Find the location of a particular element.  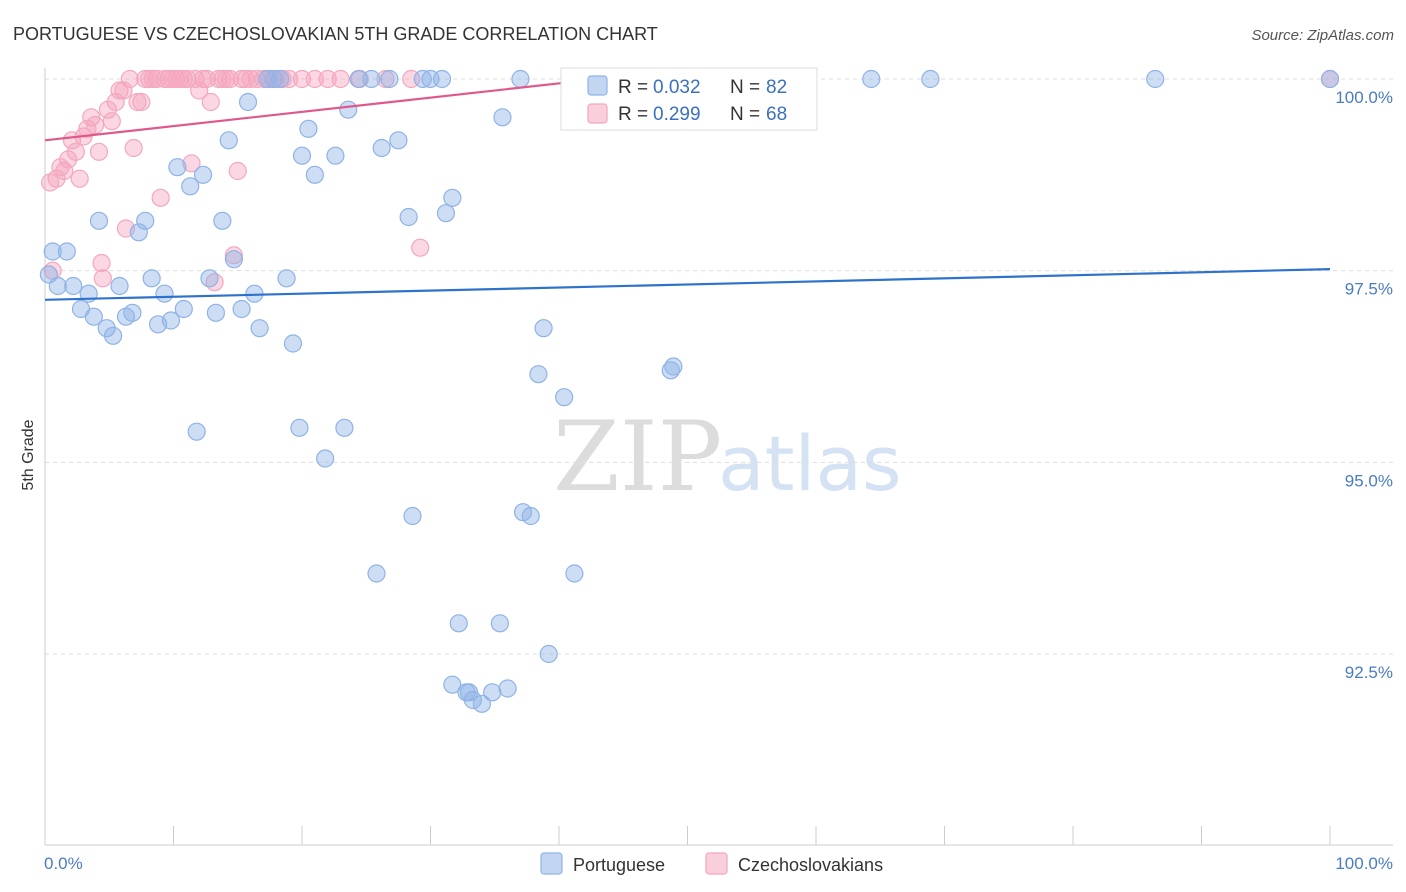

legend-n-label-czechoslovakians: N = is located at coordinates (745, 114).